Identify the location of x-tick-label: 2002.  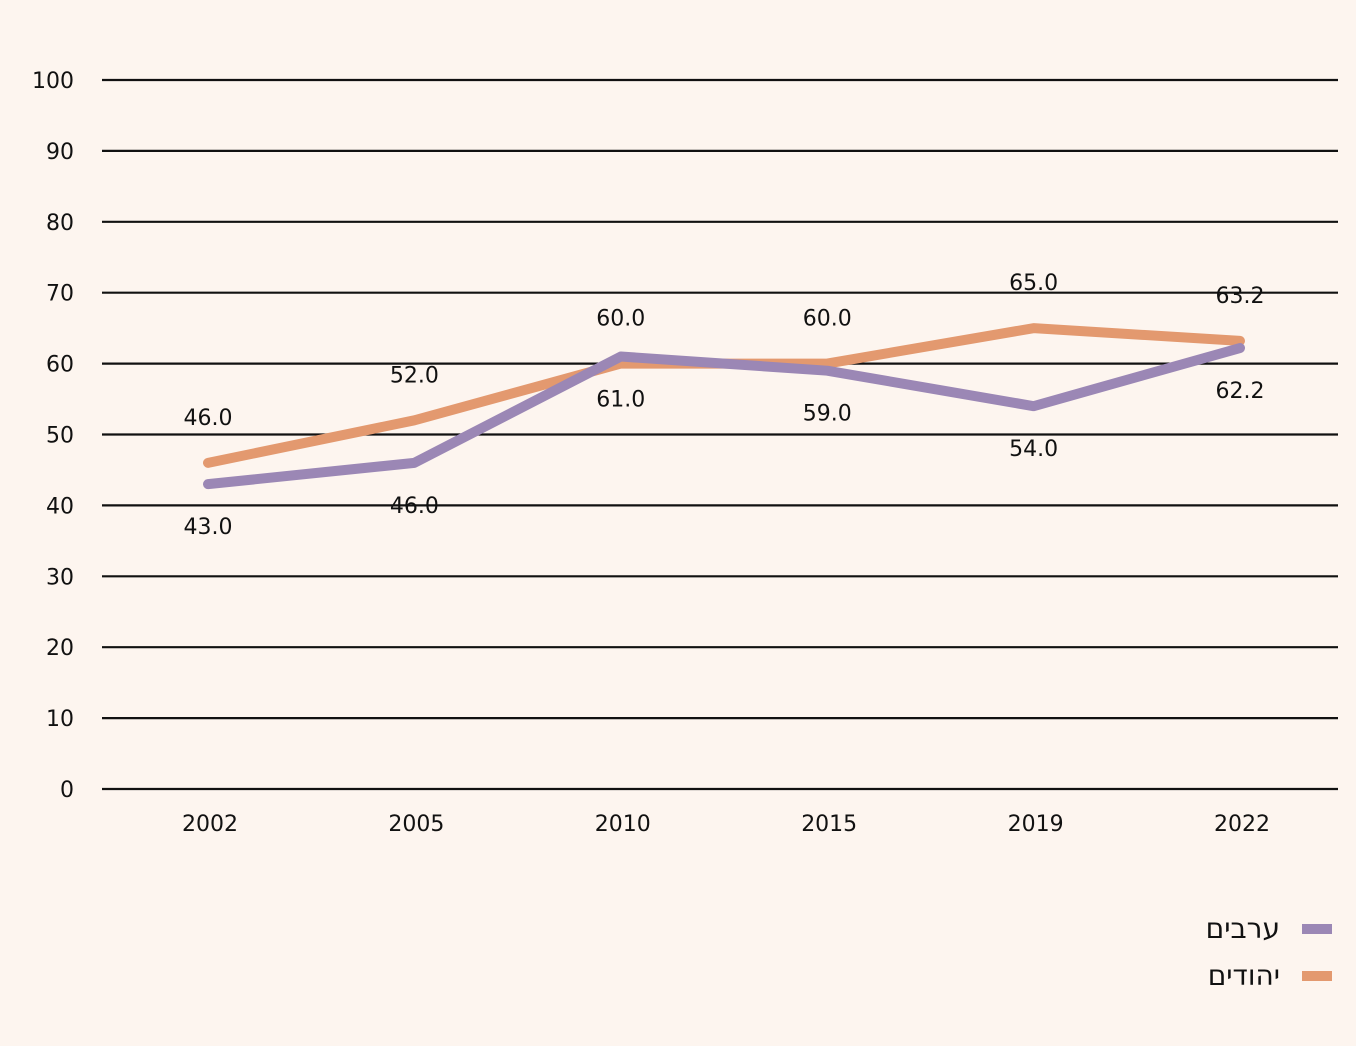
(210, 824).